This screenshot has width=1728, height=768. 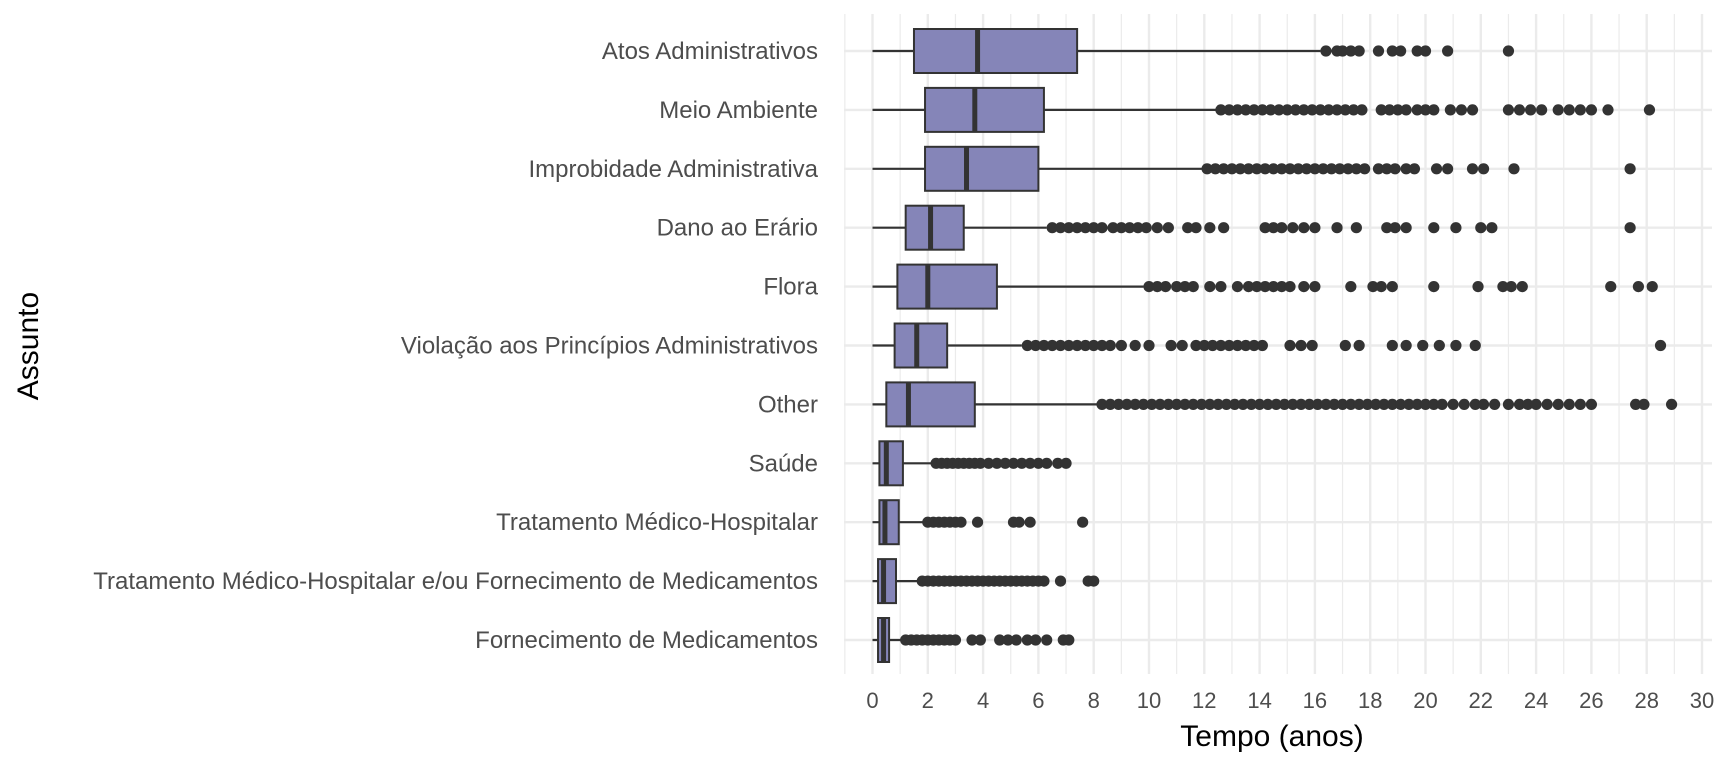 What do you see at coordinates (983, 700) in the screenshot?
I see `x-tick-label: 4` at bounding box center [983, 700].